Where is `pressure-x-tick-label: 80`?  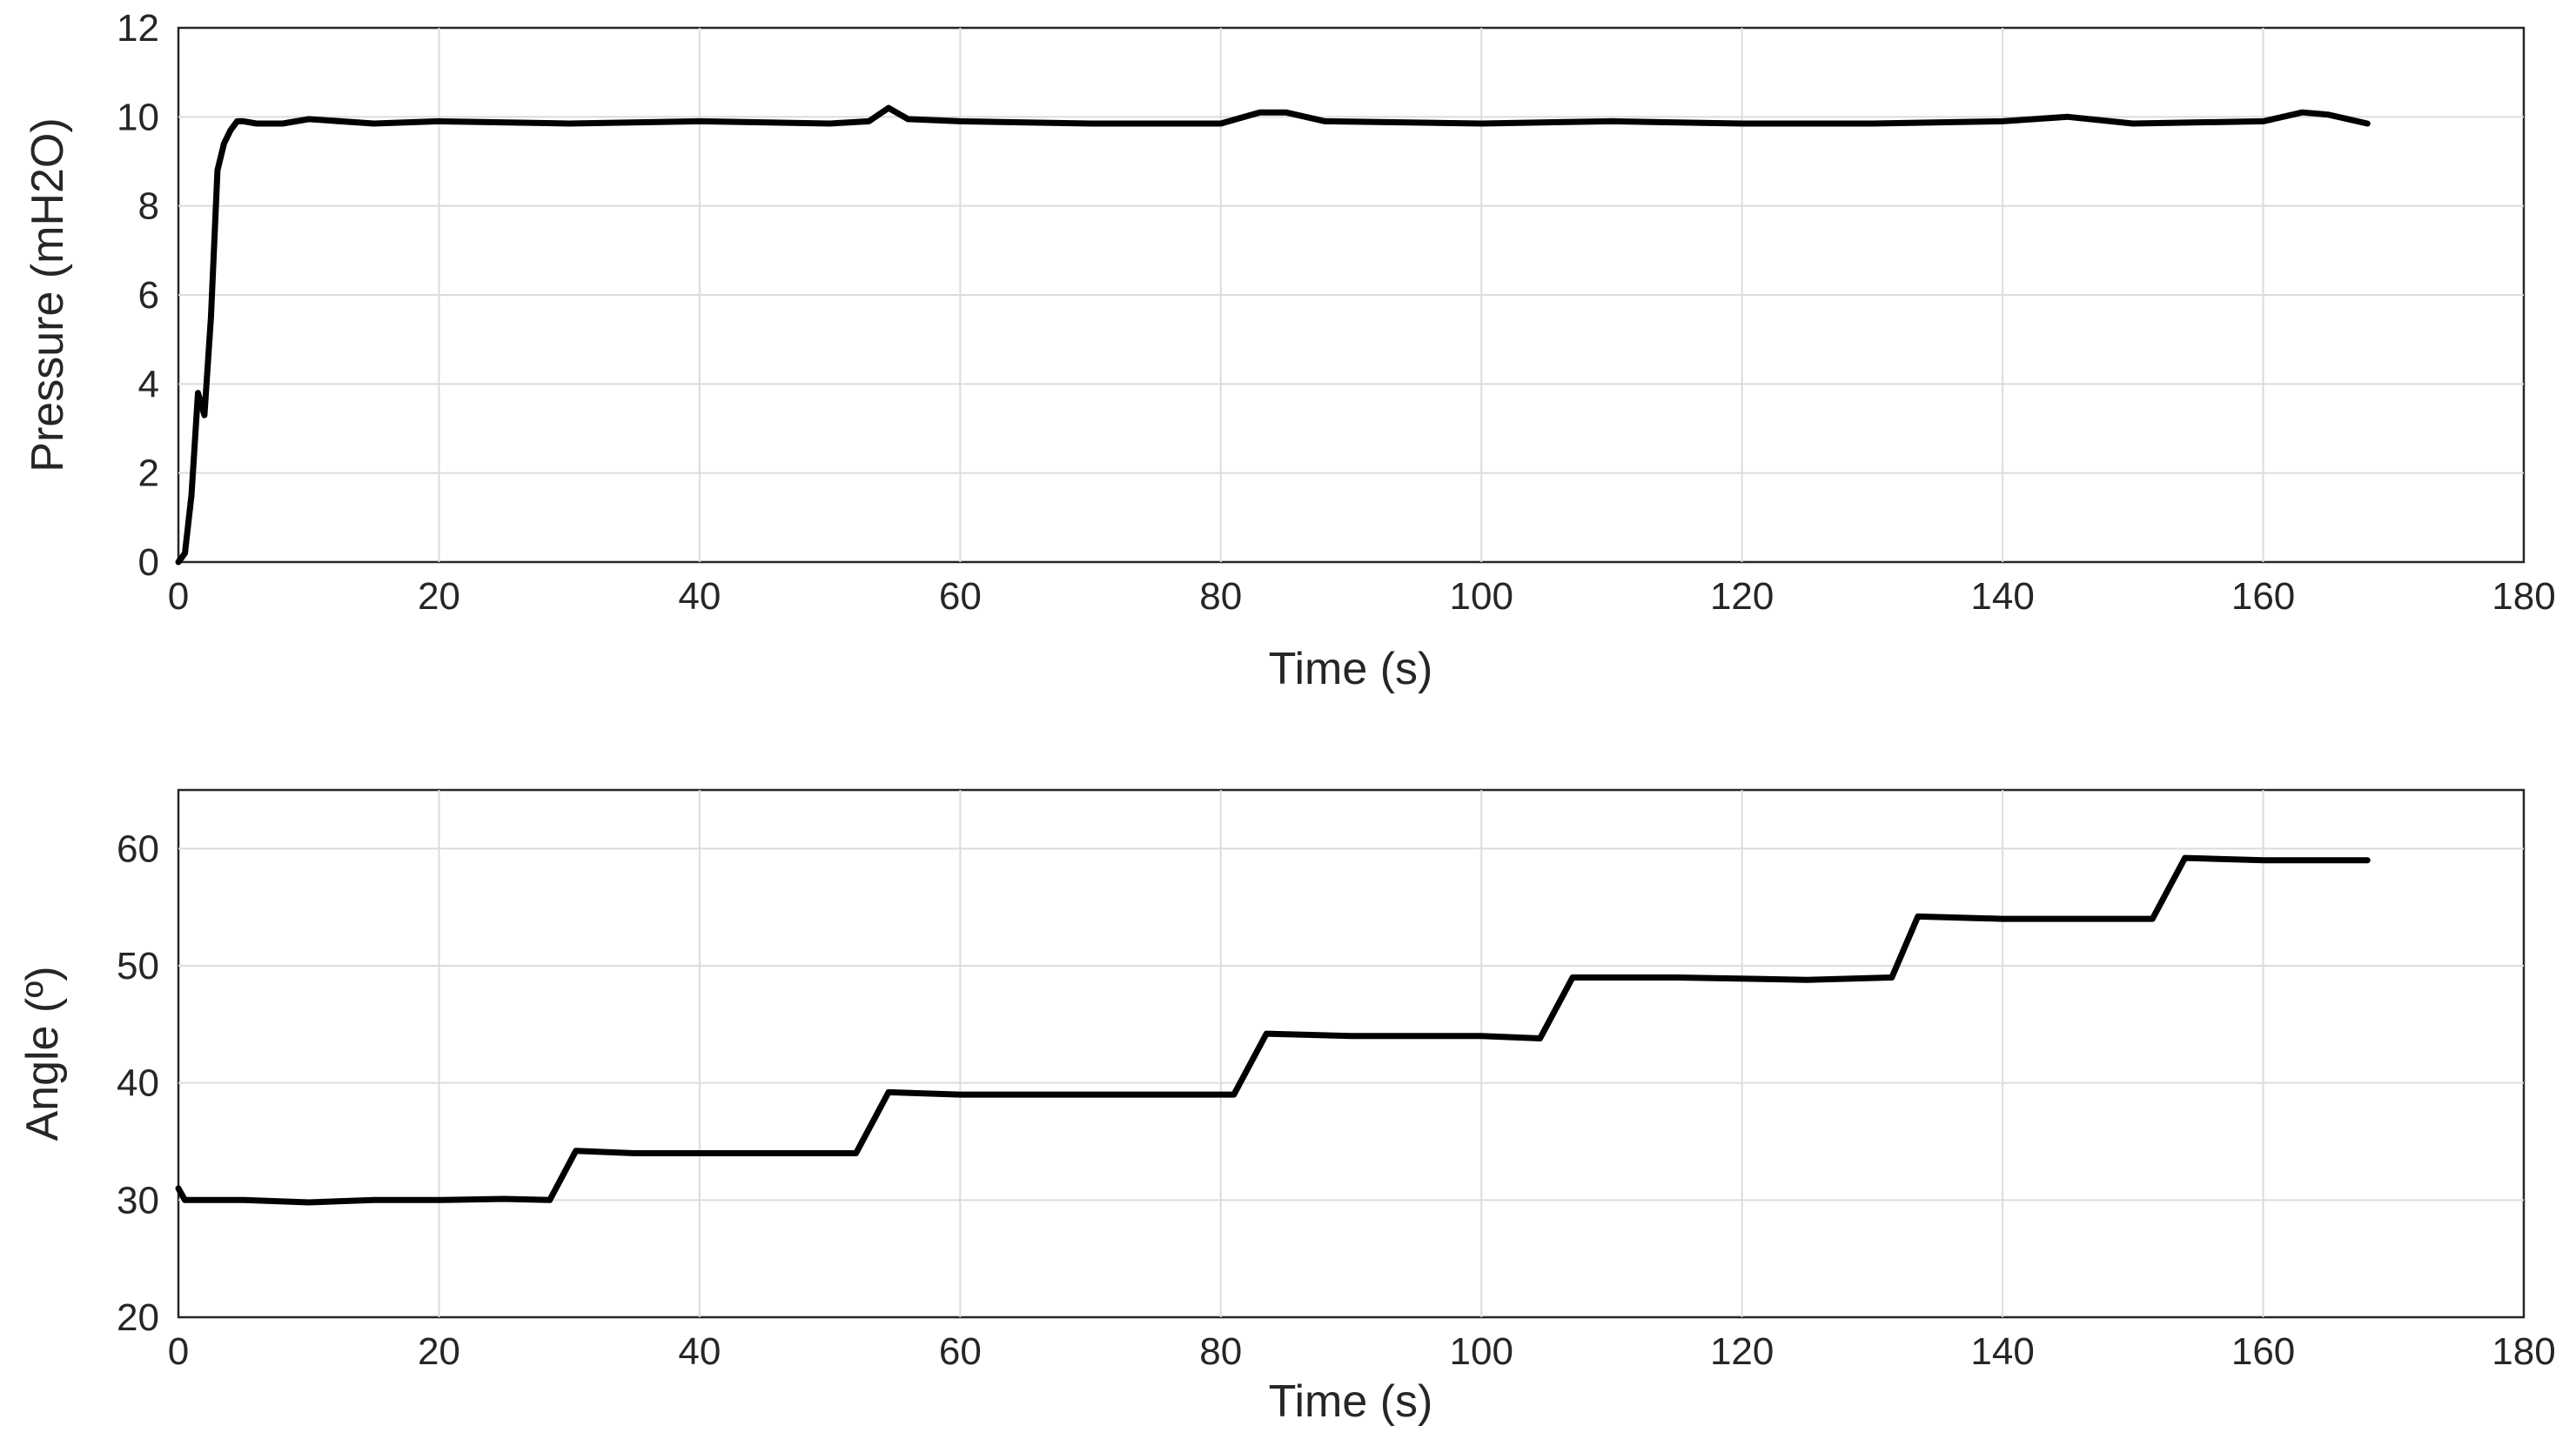
pressure-x-tick-label: 80 is located at coordinates (1221, 596).